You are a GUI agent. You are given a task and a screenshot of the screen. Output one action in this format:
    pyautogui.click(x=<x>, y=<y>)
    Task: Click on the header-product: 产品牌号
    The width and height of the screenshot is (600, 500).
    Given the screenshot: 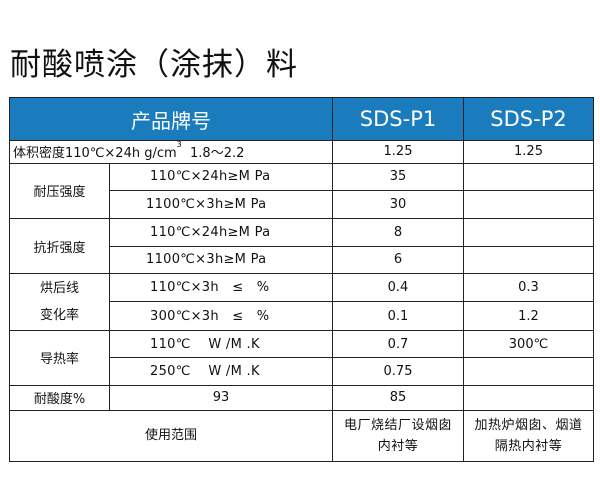 What is the action you would take?
    pyautogui.click(x=171, y=119)
    